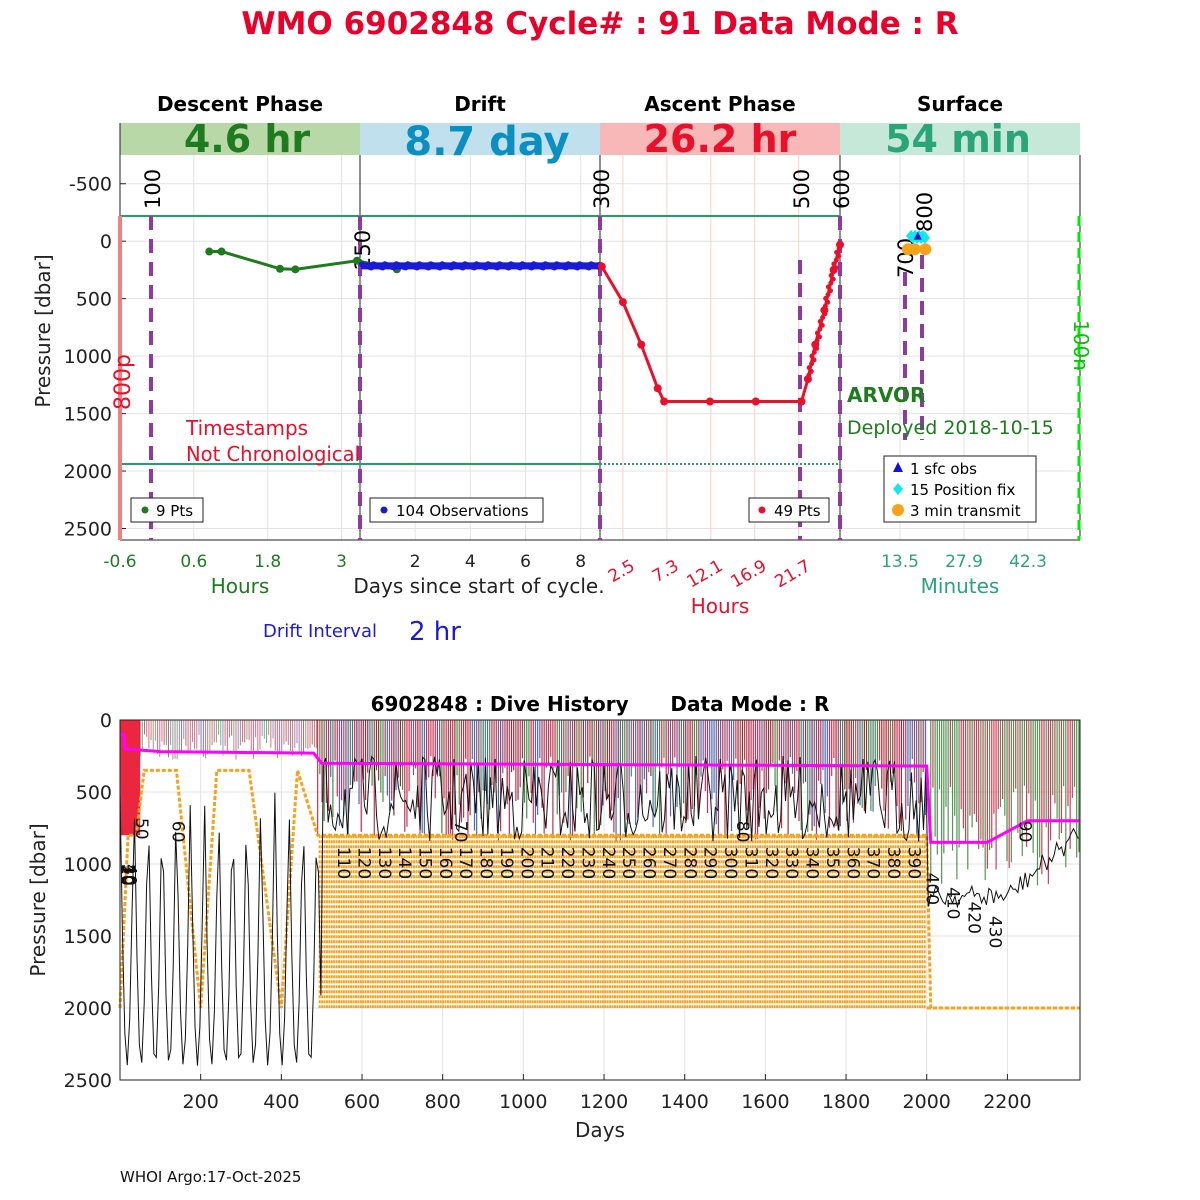 The width and height of the screenshot is (1200, 1200). I want to click on cycle-number-label: 170, so click(465, 863).